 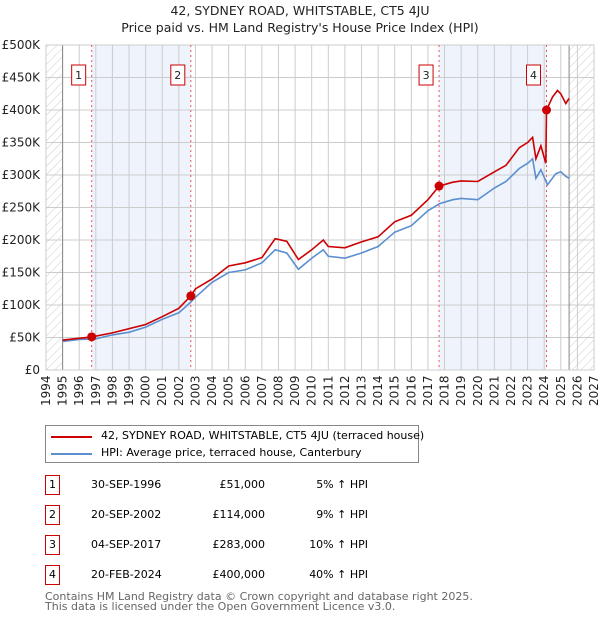 I want to click on transaction-row: 1 30-SEP-1996 £51,000 5% ↑ HPI, so click(x=245, y=485).